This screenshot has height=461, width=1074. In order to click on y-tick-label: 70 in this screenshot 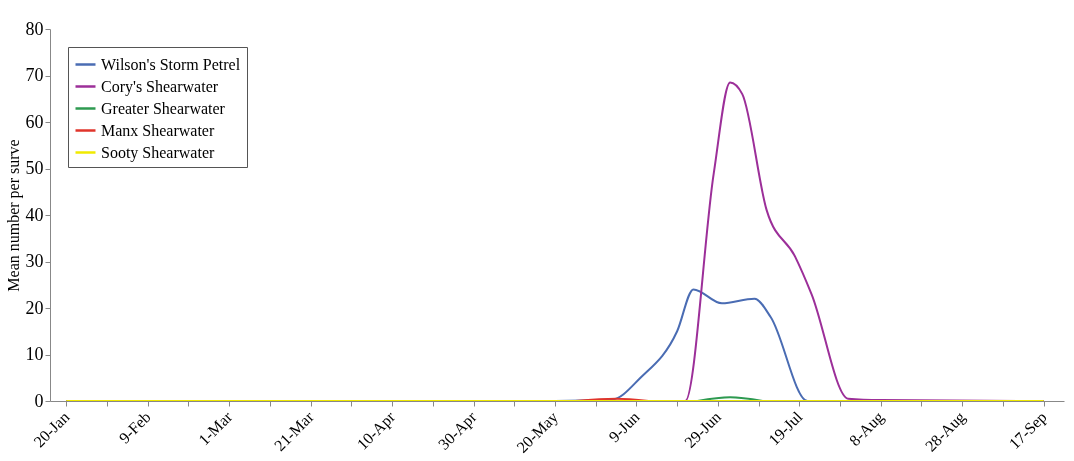, I will do `click(34, 75)`.